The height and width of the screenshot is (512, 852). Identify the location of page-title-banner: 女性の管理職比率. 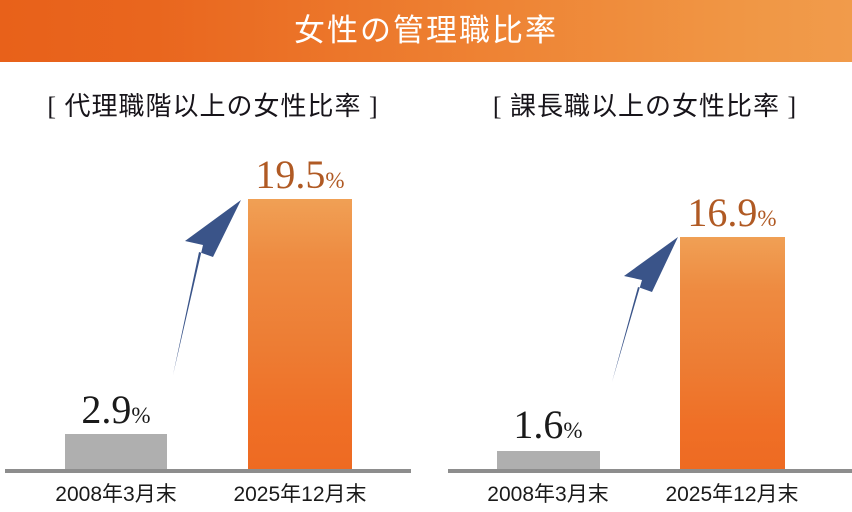
(426, 31).